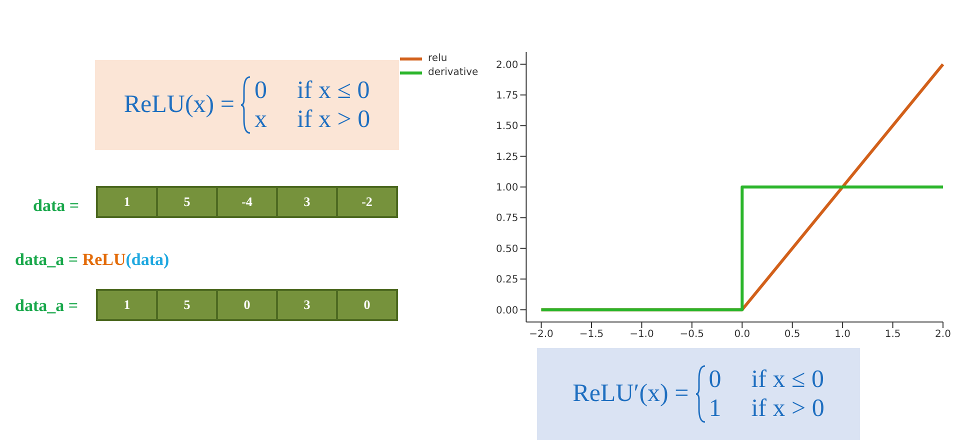  What do you see at coordinates (507, 218) in the screenshot?
I see `y-tick-label: 0.75` at bounding box center [507, 218].